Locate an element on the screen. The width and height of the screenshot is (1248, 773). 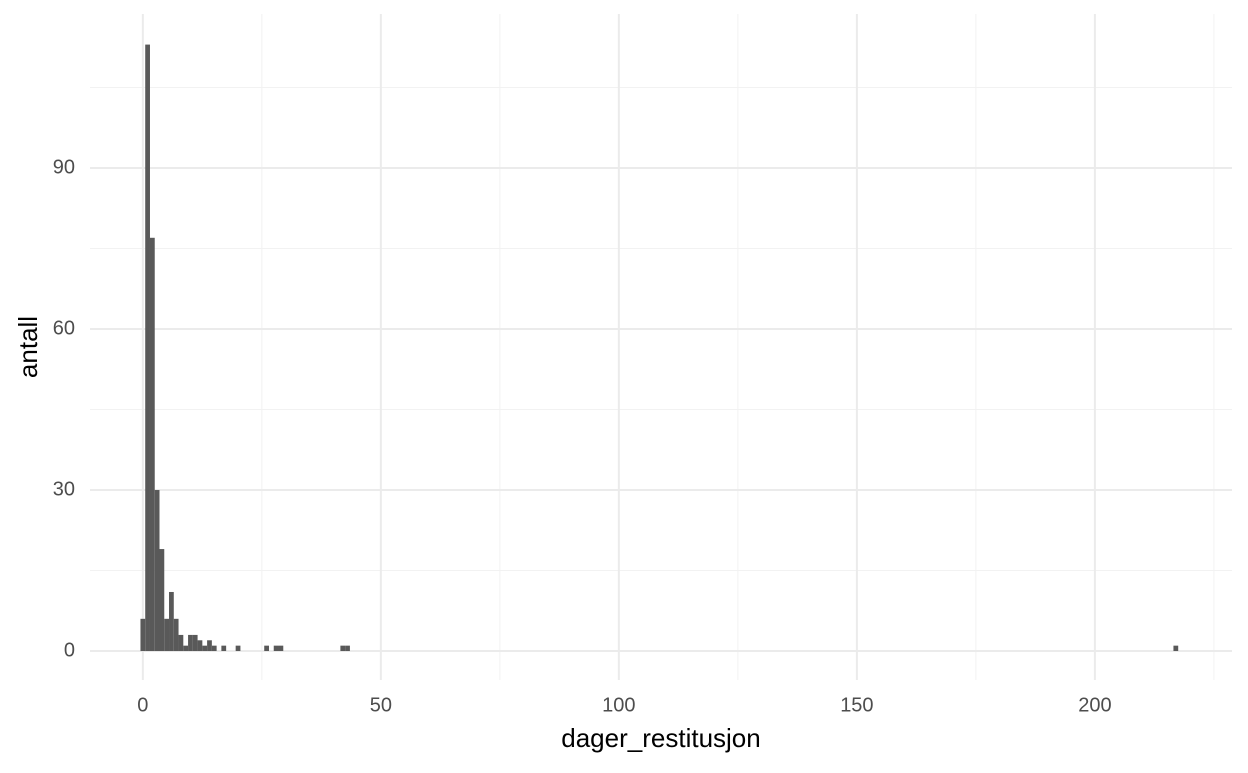
x-tick-label: 50 is located at coordinates (381, 705).